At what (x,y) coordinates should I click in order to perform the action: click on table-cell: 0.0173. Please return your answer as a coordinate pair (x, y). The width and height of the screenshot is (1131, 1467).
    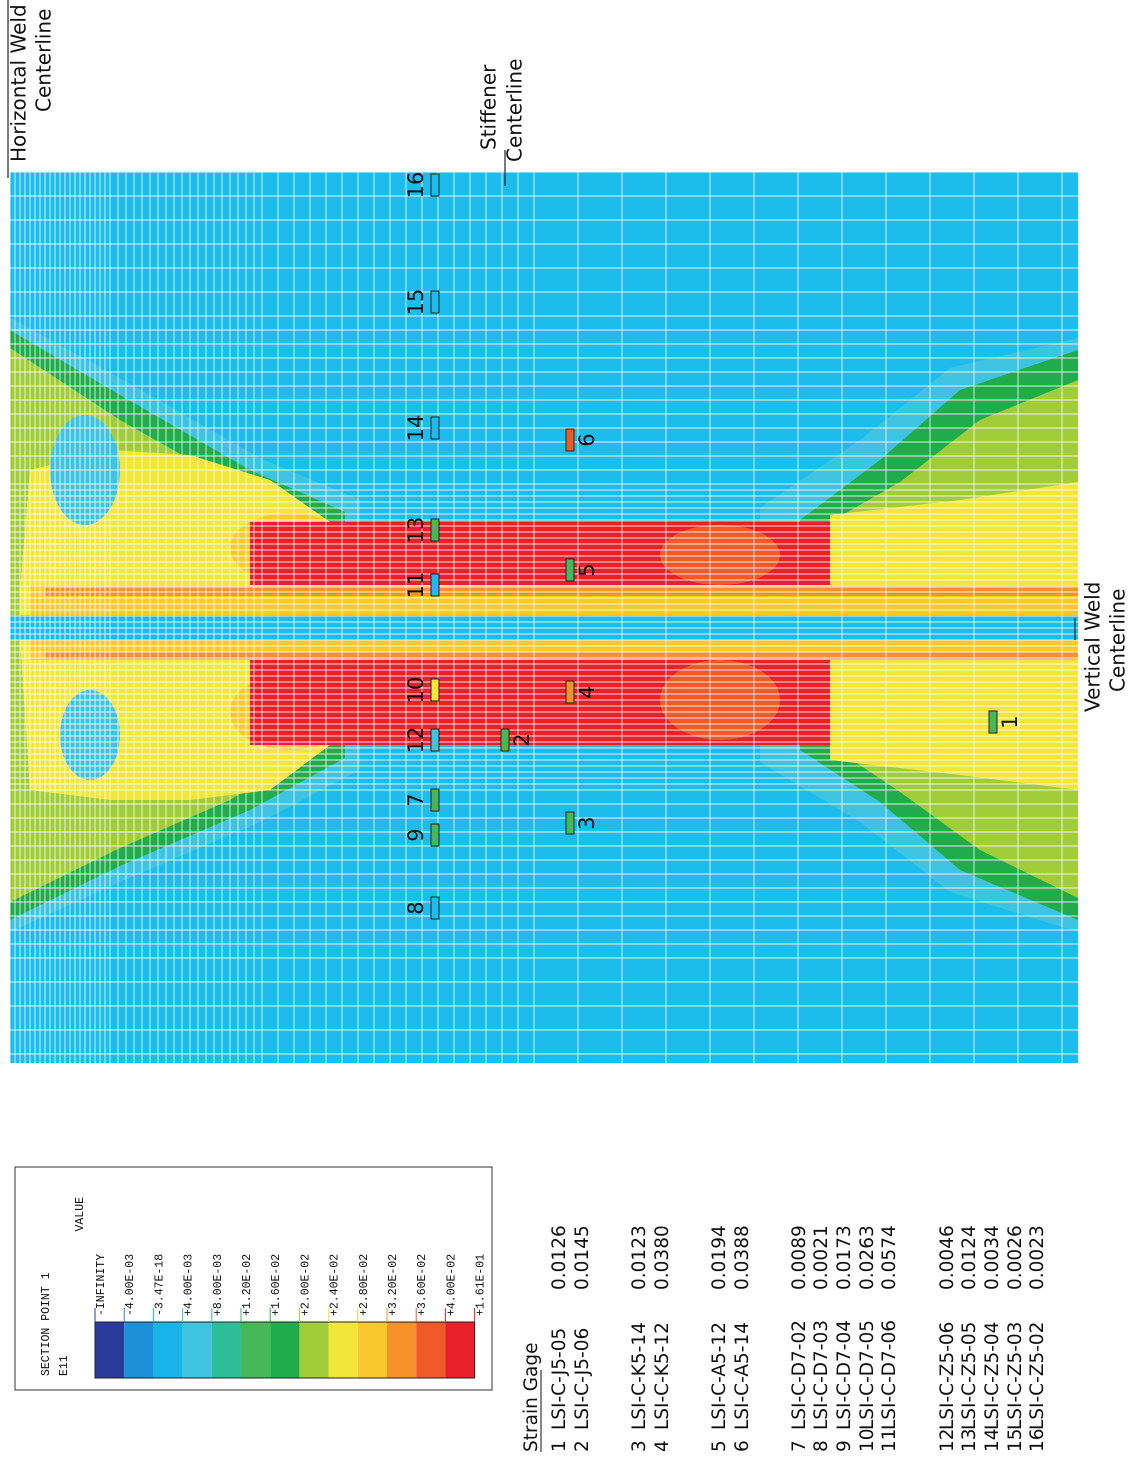
    Looking at the image, I should click on (844, 1257).